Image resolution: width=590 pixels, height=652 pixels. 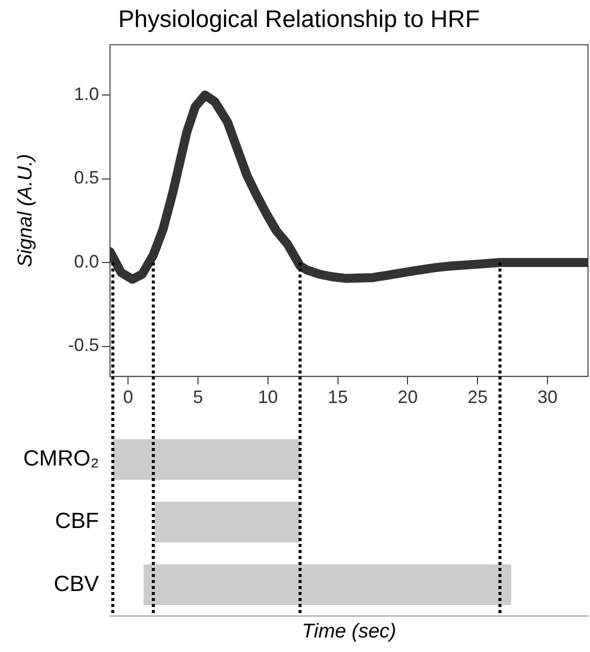 What do you see at coordinates (83, 345) in the screenshot?
I see `y-tick-label: -0.5` at bounding box center [83, 345].